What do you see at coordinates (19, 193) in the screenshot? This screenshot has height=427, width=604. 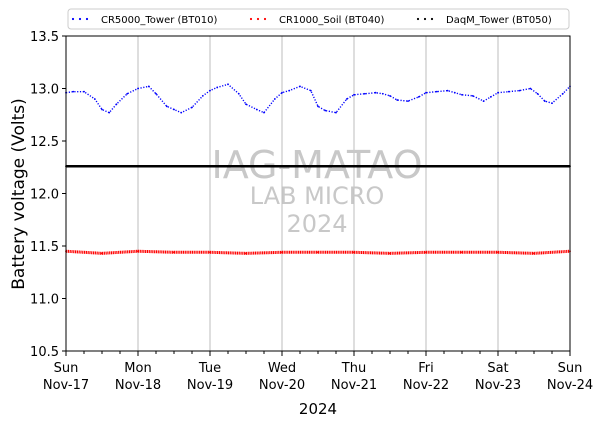 I see `y-axis-label: Battery voltage (Volts)` at bounding box center [19, 193].